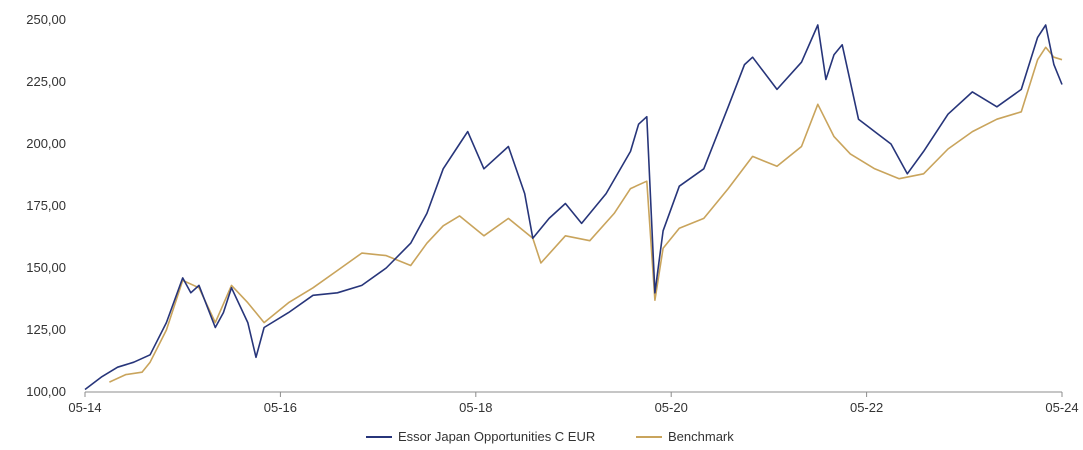 This screenshot has width=1083, height=450. I want to click on y-tick-label: 175,00, so click(46, 205).